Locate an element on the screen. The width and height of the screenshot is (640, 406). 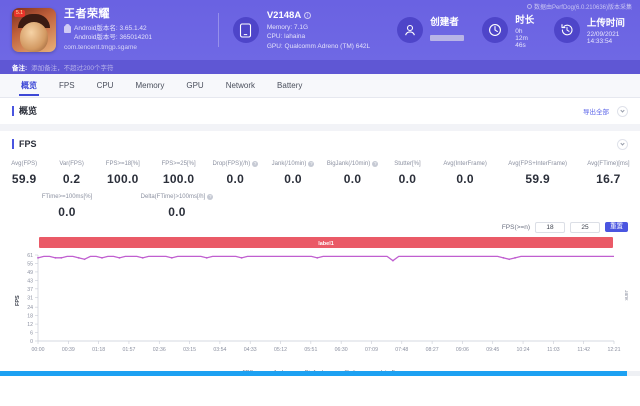
fps-threshold-label: FPS(>=n) is located at coordinates (515, 227).